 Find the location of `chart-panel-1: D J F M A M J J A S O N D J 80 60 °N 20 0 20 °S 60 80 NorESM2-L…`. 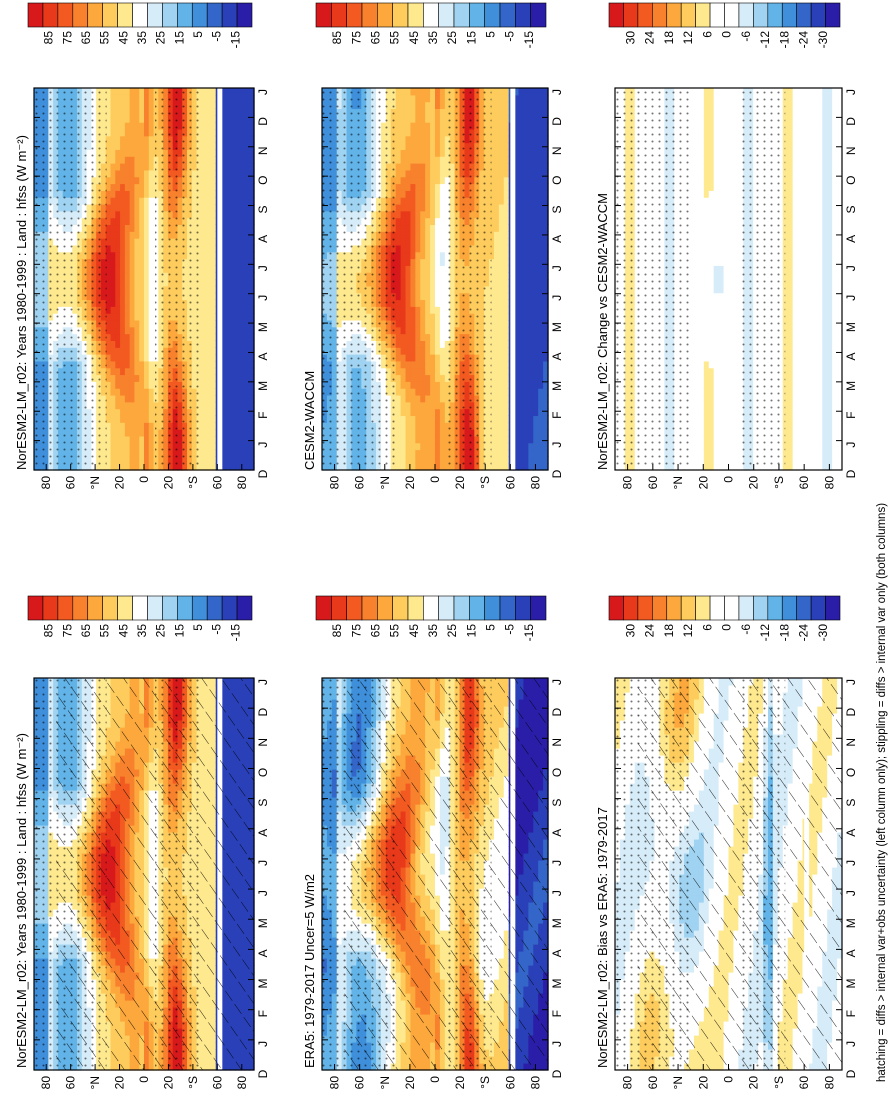

chart-panel-1: D J F M A M J J A S O N D J 80 60 °N 20 0 20 °S 60 80 NorESM2-L… is located at coordinates (142, 842).